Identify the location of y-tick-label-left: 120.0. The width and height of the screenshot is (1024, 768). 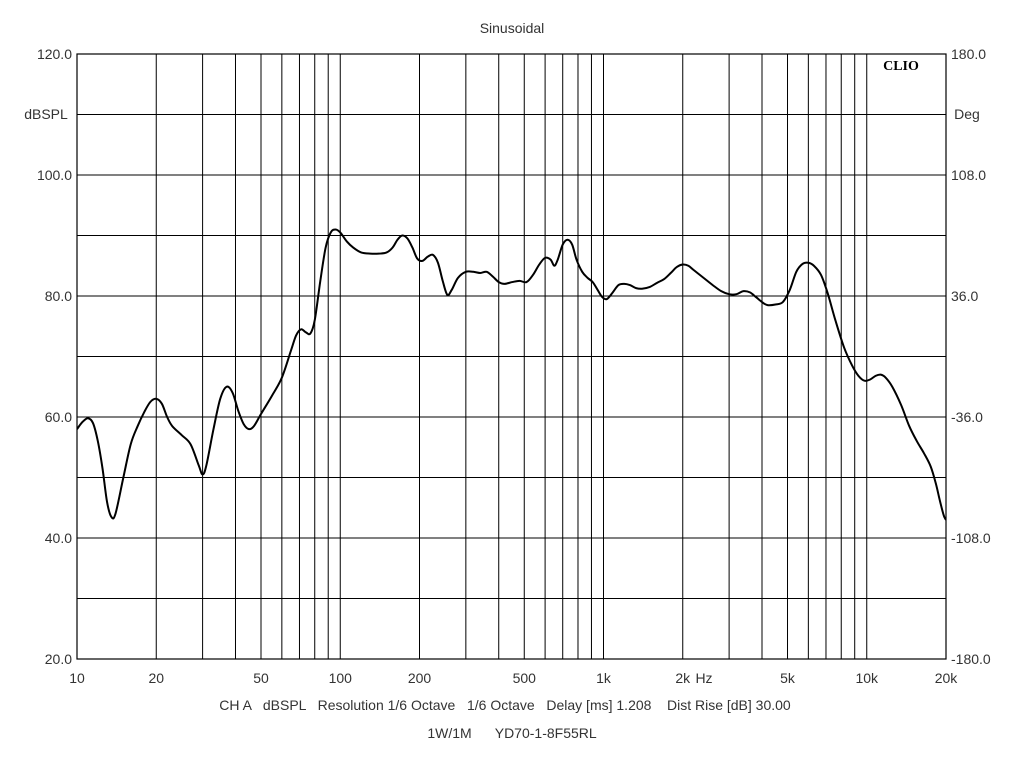
(54, 54).